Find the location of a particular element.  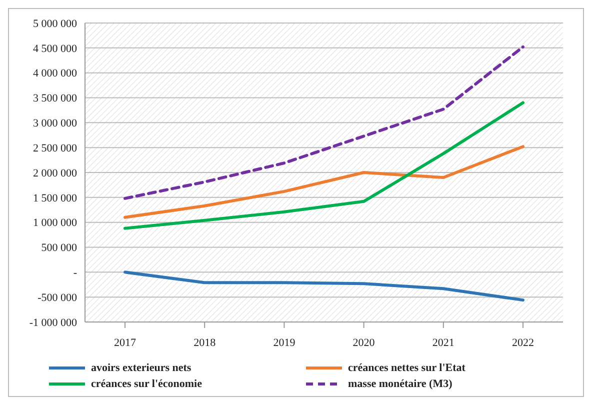

y-tick-label: 2 000 000 is located at coordinates (55, 173).